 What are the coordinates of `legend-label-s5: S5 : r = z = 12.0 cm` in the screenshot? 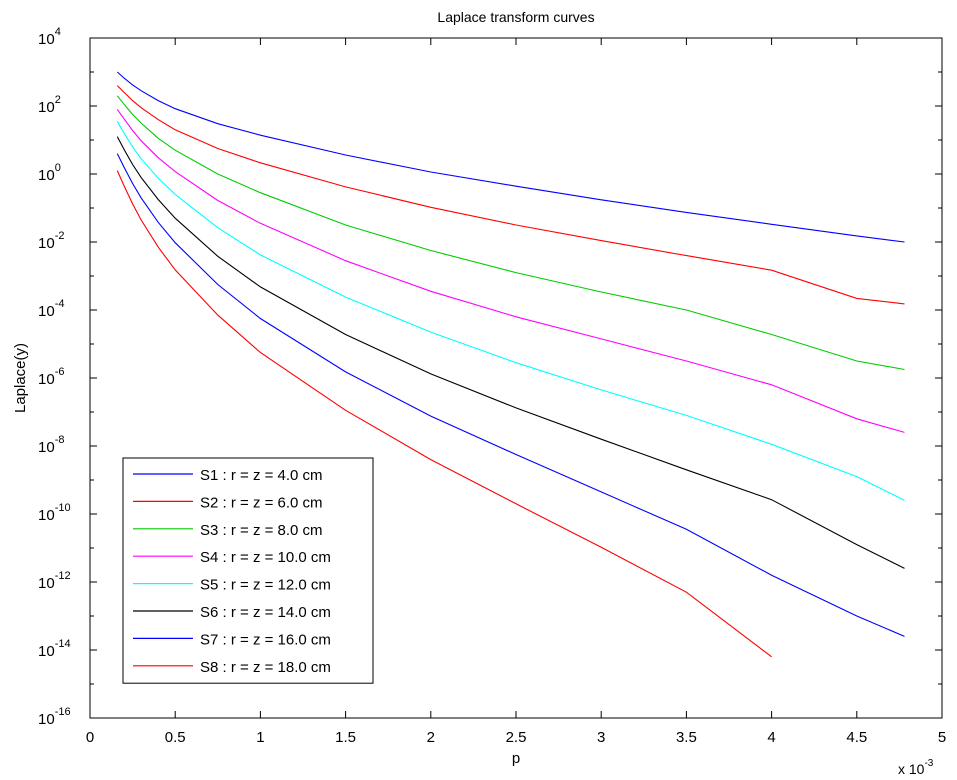 It's located at (265, 585).